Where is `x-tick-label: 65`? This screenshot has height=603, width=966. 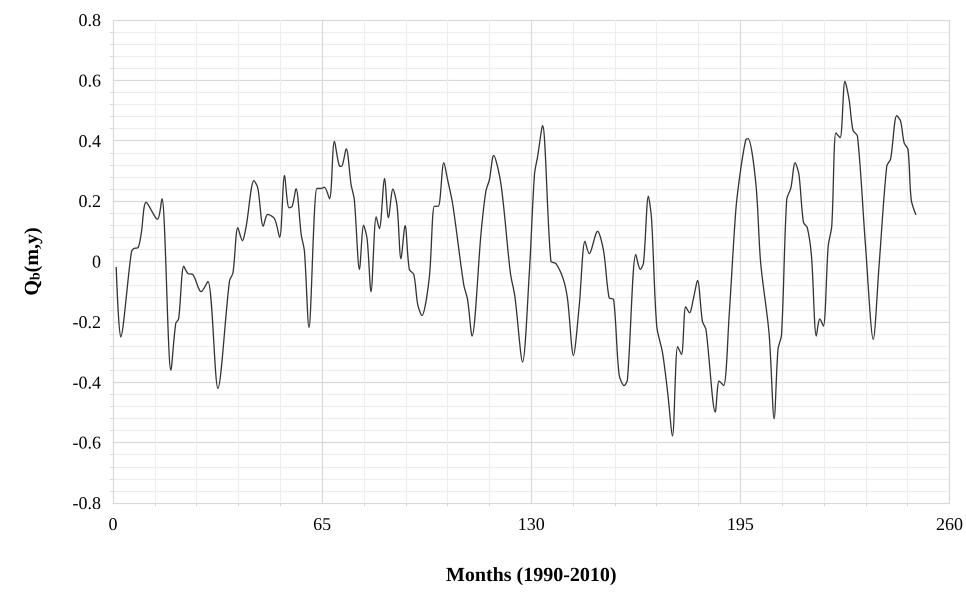 x-tick-label: 65 is located at coordinates (322, 524).